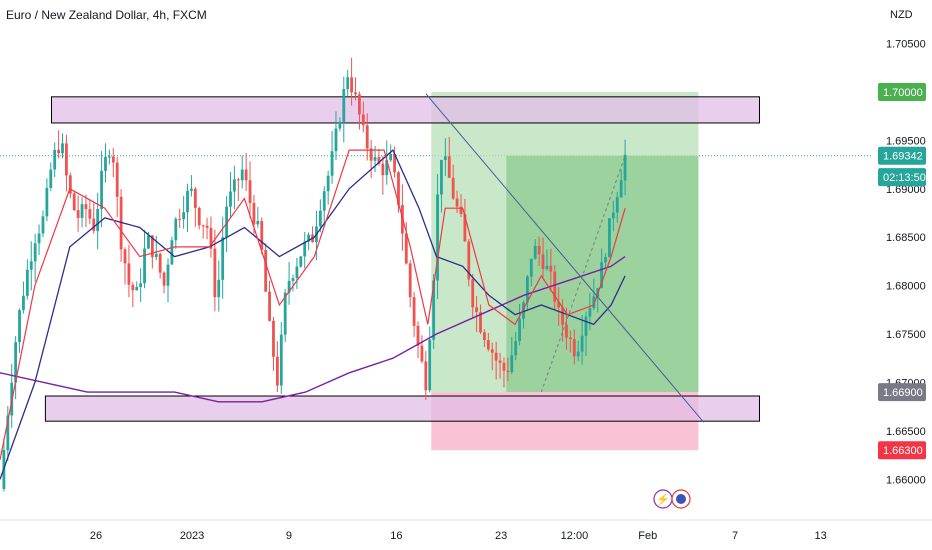  I want to click on price-tag: 1.66300, so click(902, 450).